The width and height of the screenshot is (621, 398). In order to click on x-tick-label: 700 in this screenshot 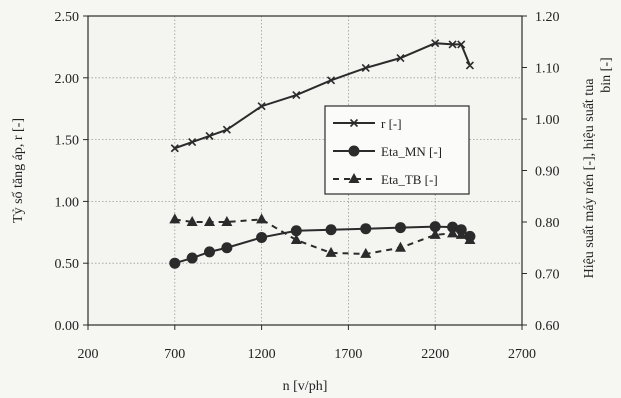, I will do `click(174, 354)`.